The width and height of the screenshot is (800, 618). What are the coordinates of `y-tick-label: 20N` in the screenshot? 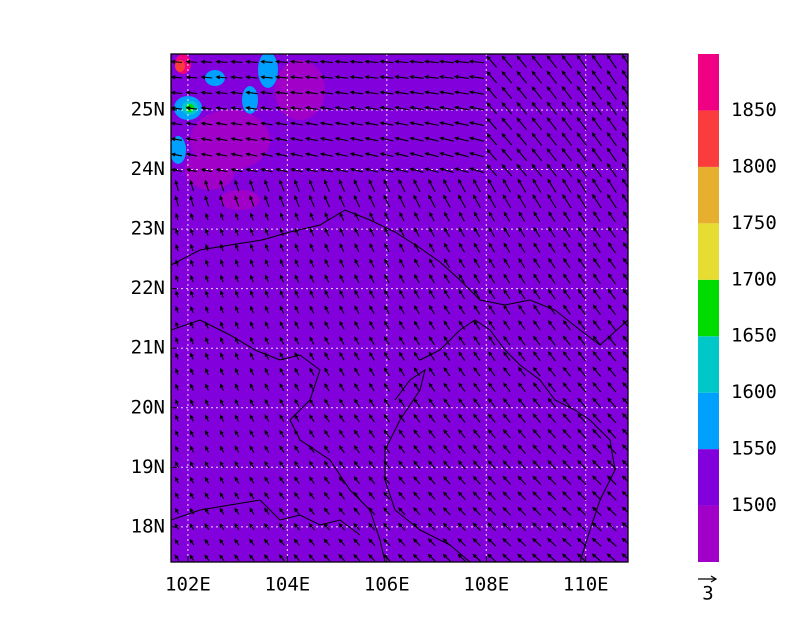 It's located at (148, 407).